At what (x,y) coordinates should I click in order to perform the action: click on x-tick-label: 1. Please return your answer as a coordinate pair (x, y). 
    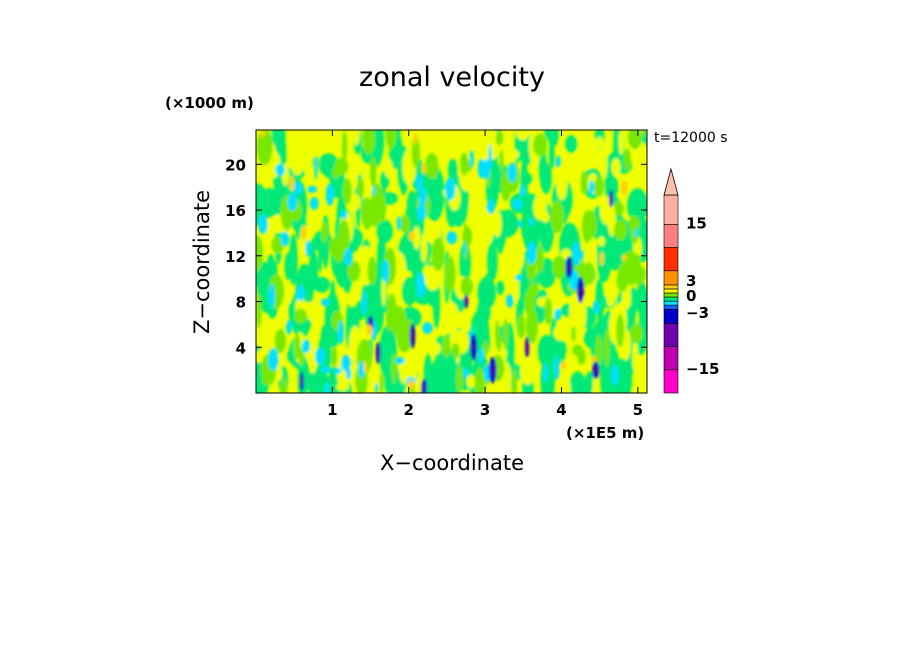
    Looking at the image, I should click on (332, 410).